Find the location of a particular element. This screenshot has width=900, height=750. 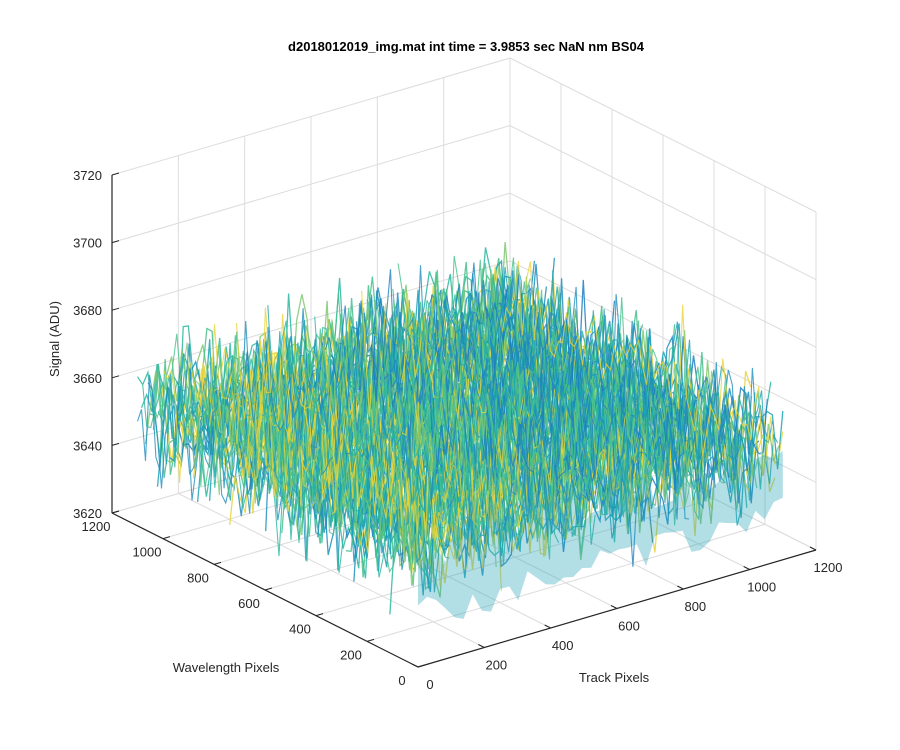

x-tick-label: 1200 is located at coordinates (828, 567).